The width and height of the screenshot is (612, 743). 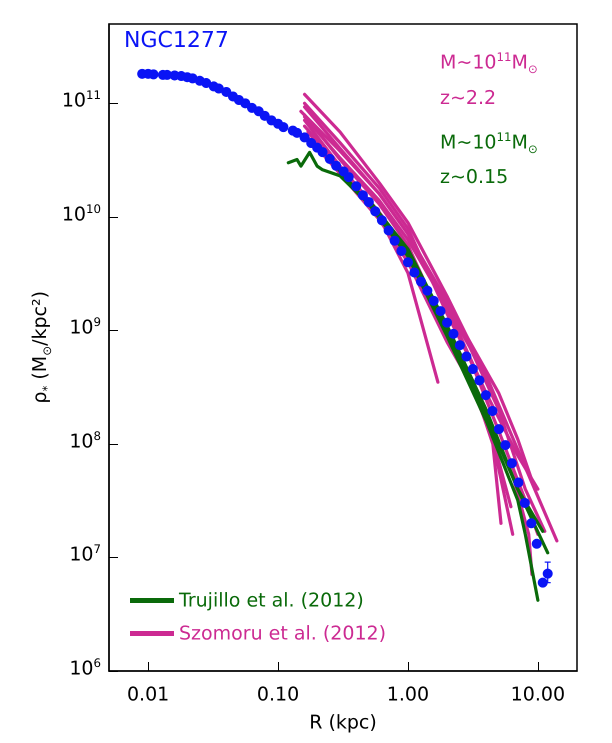 I want to click on y-tick-label: 10$^{9}$, so click(x=85, y=327).